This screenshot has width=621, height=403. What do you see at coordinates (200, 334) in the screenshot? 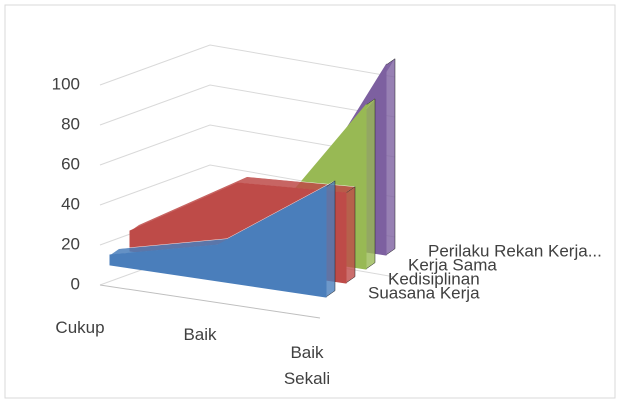
I see `x-tick-label: Baik` at bounding box center [200, 334].